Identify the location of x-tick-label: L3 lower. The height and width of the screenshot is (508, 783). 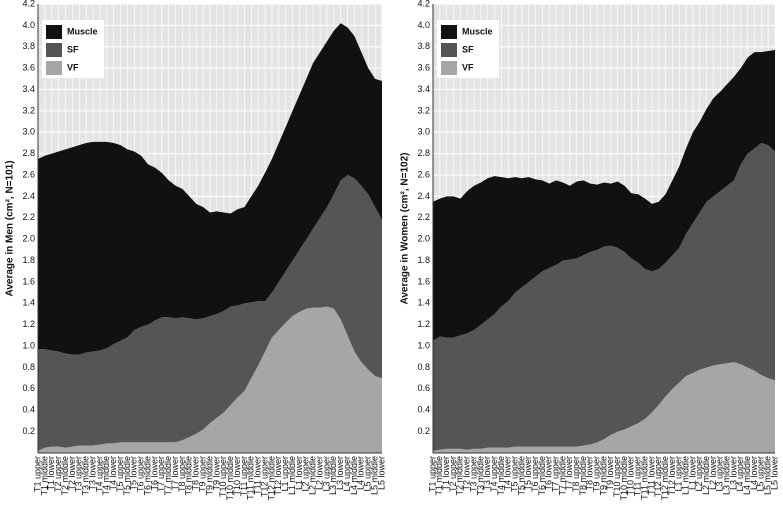
(340, 473).